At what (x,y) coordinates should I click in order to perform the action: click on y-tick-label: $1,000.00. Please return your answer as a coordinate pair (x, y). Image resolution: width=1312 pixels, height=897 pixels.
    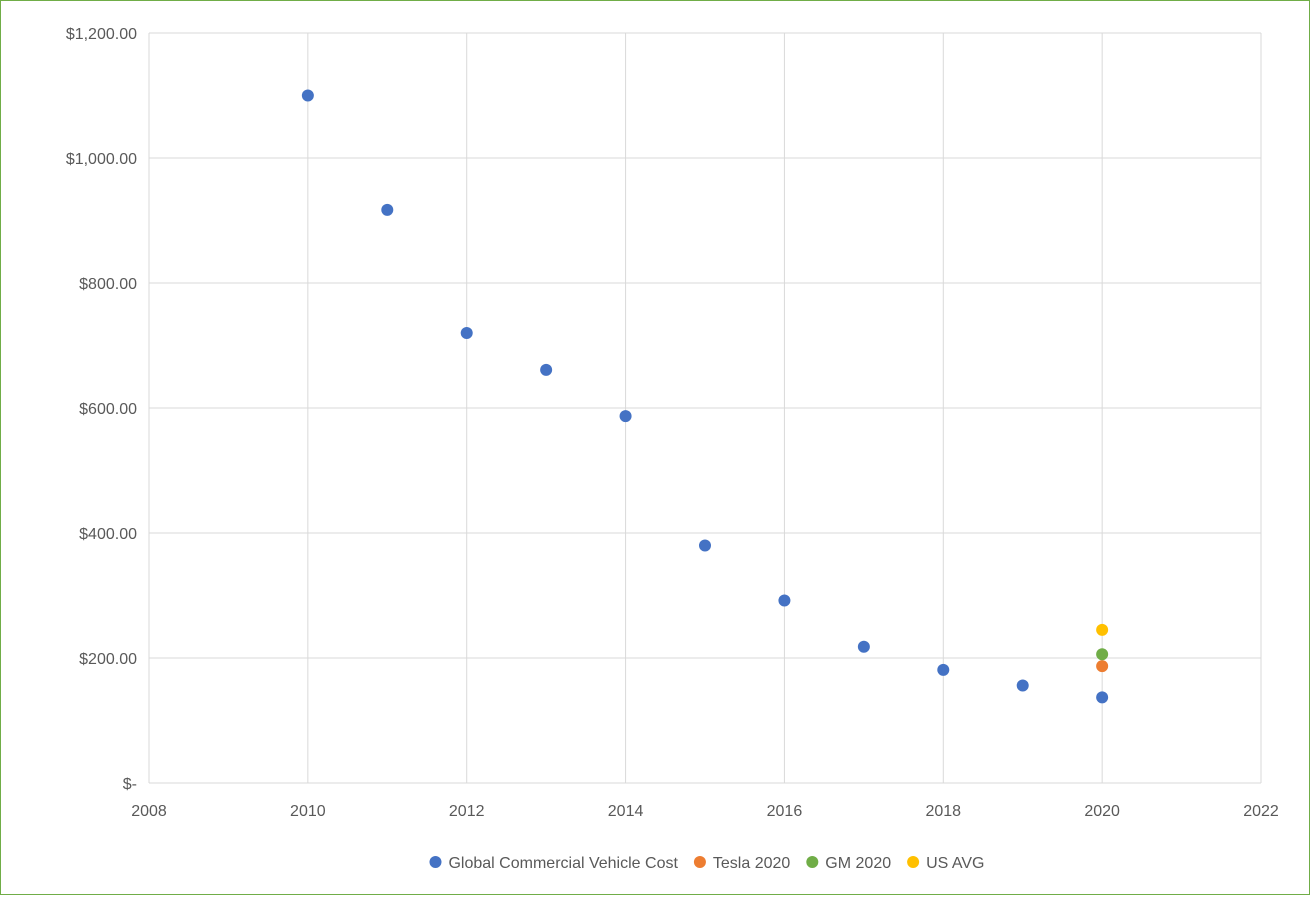
    Looking at the image, I should click on (101, 159).